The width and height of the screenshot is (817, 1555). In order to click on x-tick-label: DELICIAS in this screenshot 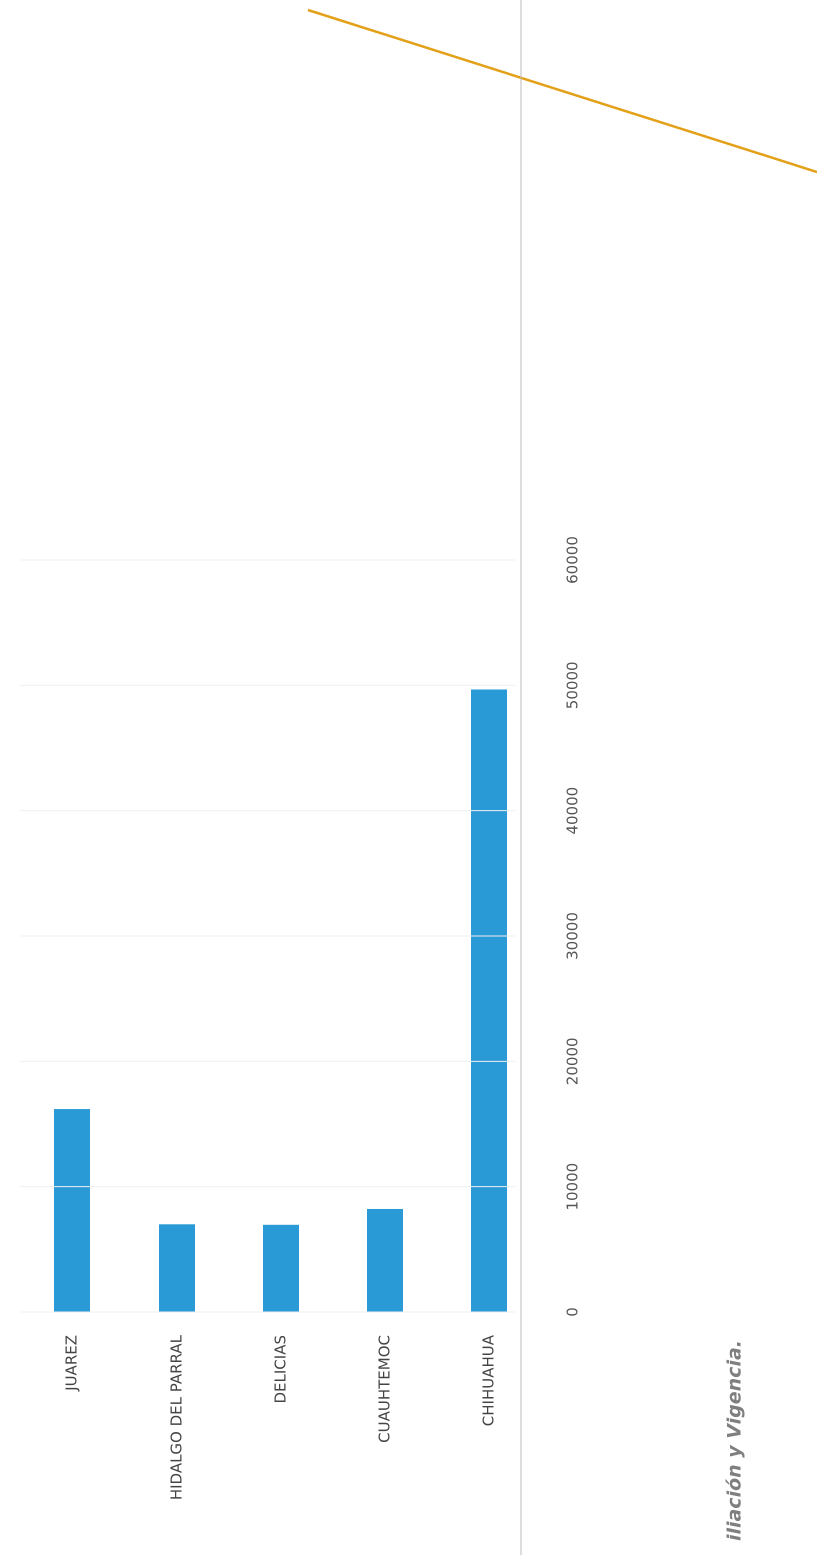, I will do `click(281, 1369)`.